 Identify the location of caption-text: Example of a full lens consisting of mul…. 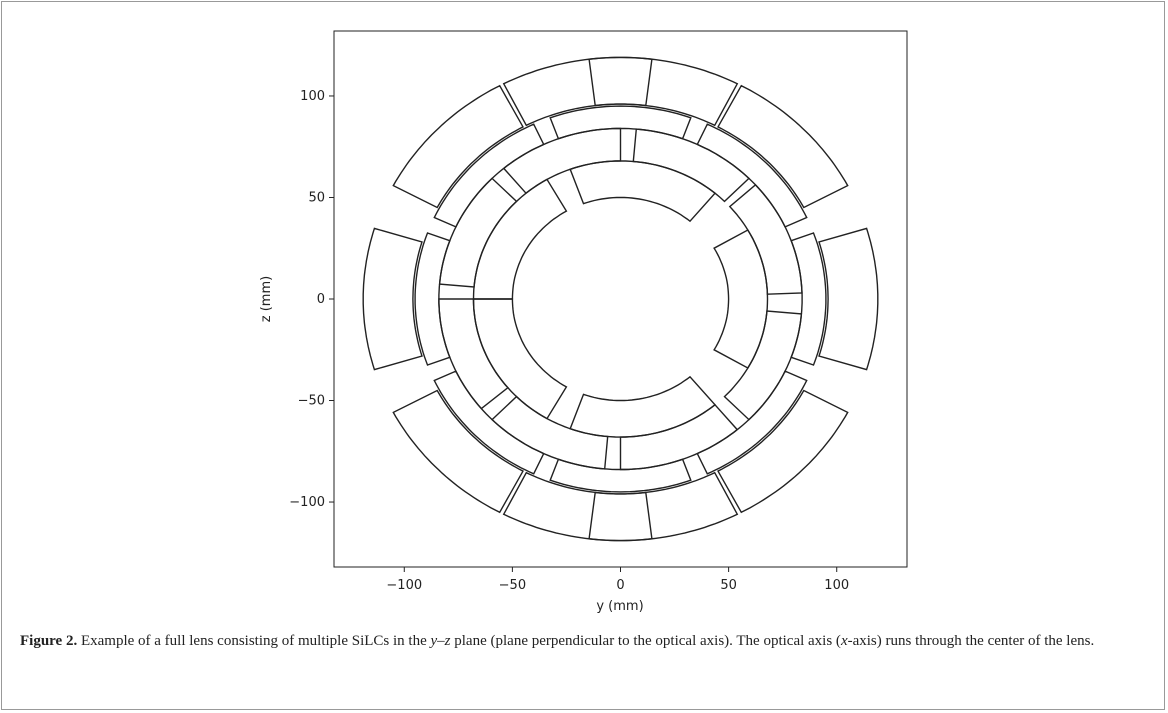
(254, 641).